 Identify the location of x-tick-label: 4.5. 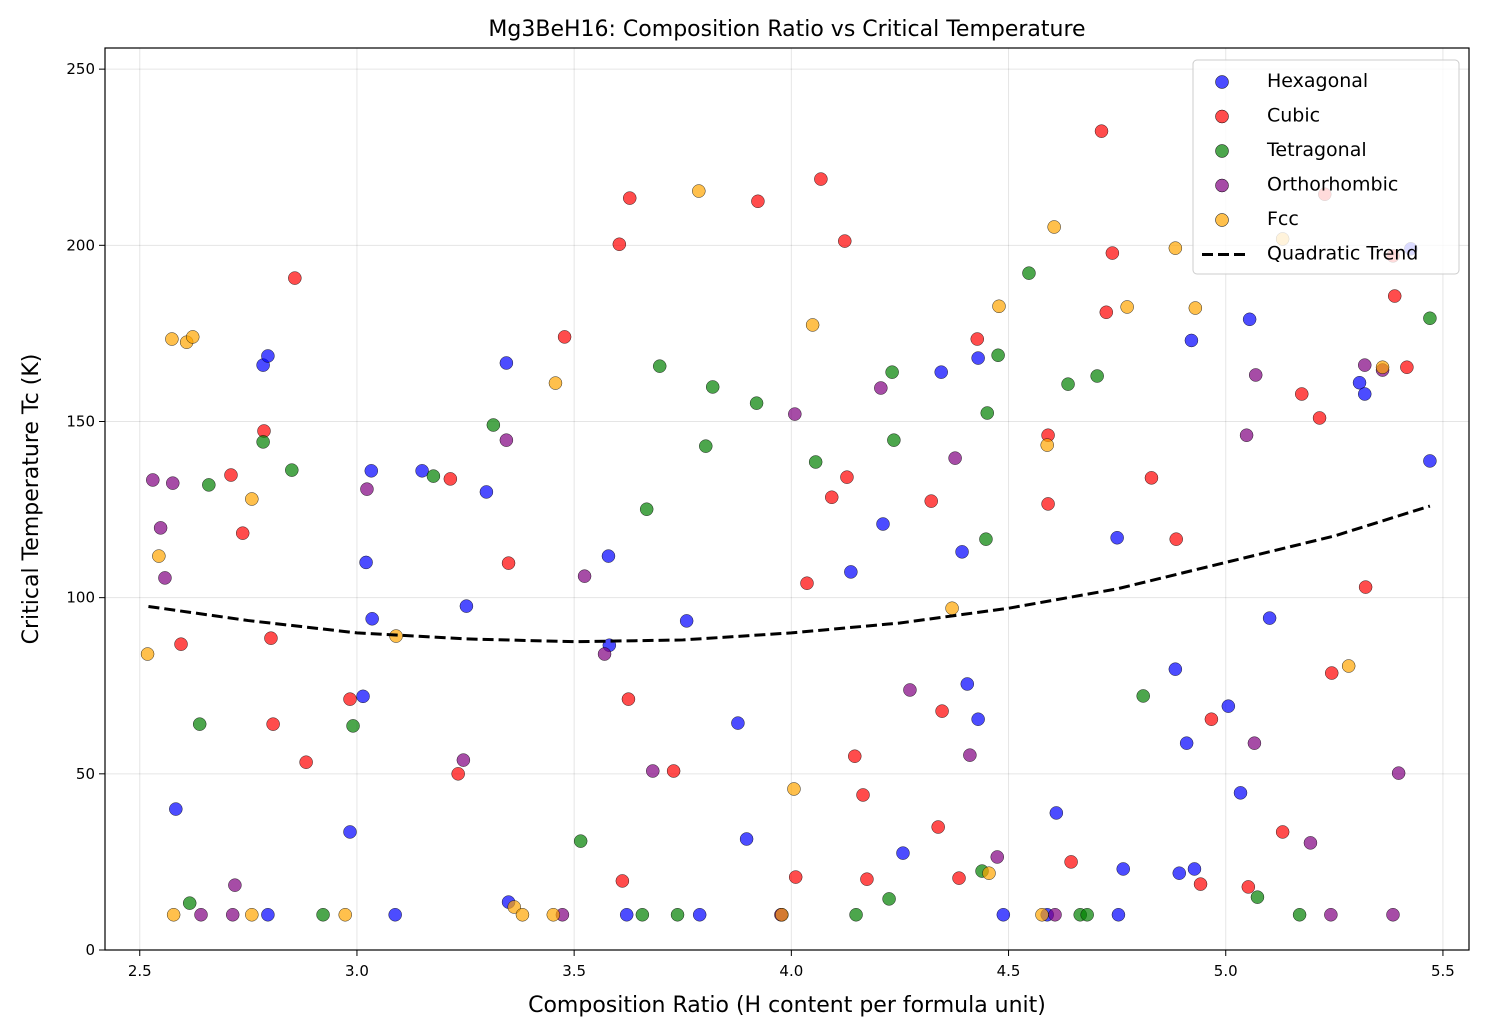
(1009, 971).